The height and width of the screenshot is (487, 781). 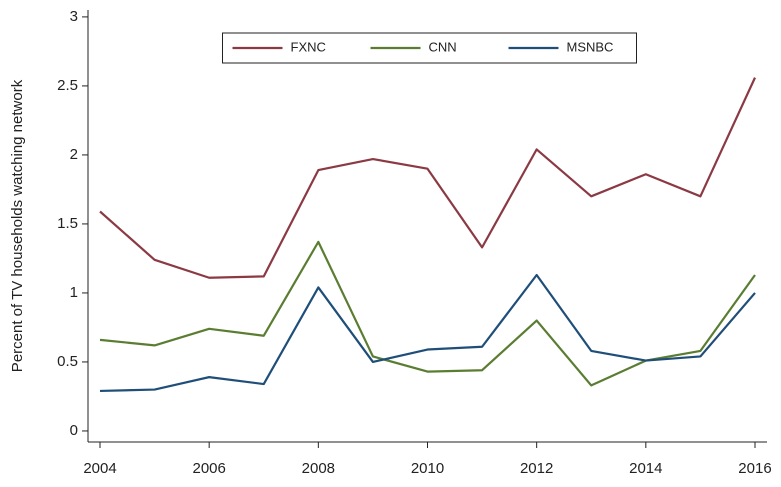 What do you see at coordinates (208, 468) in the screenshot?
I see `x-tick-label: 2006` at bounding box center [208, 468].